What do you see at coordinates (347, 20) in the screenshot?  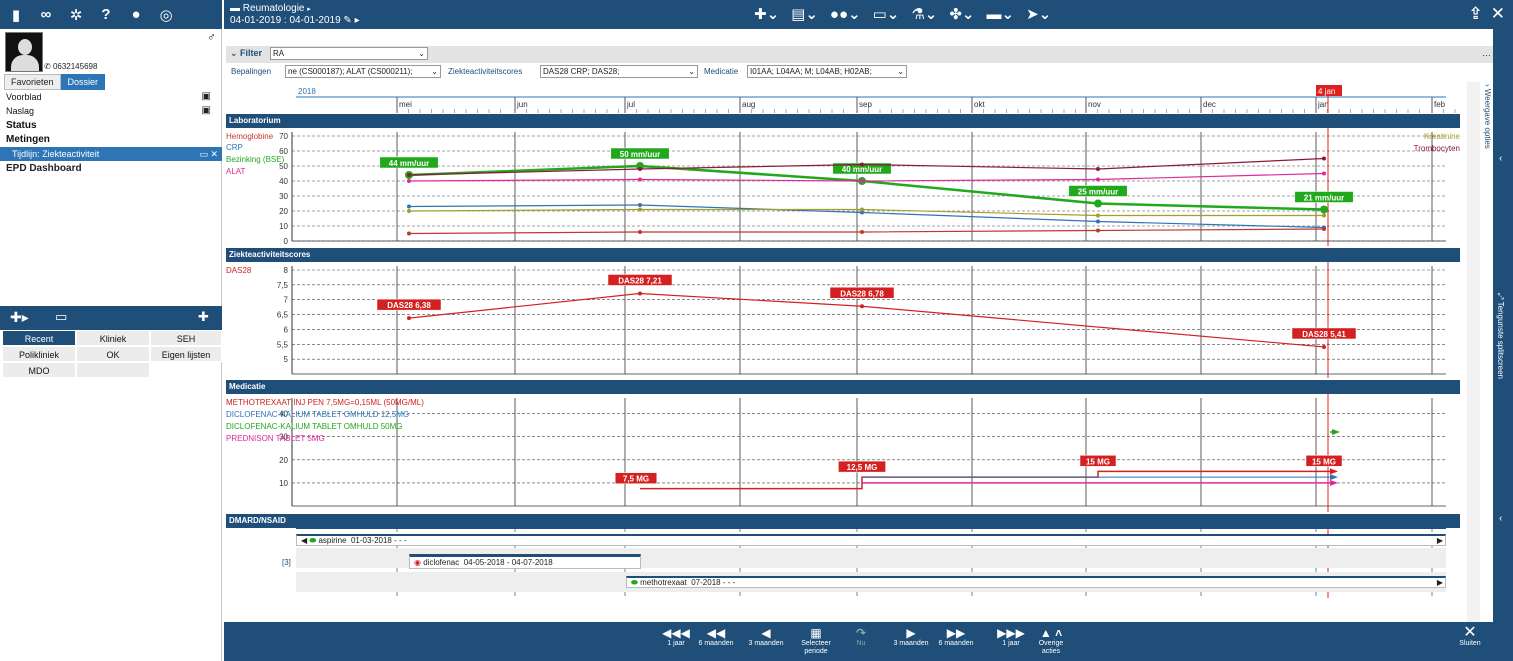 I see `edit-icon: ✎` at bounding box center [347, 20].